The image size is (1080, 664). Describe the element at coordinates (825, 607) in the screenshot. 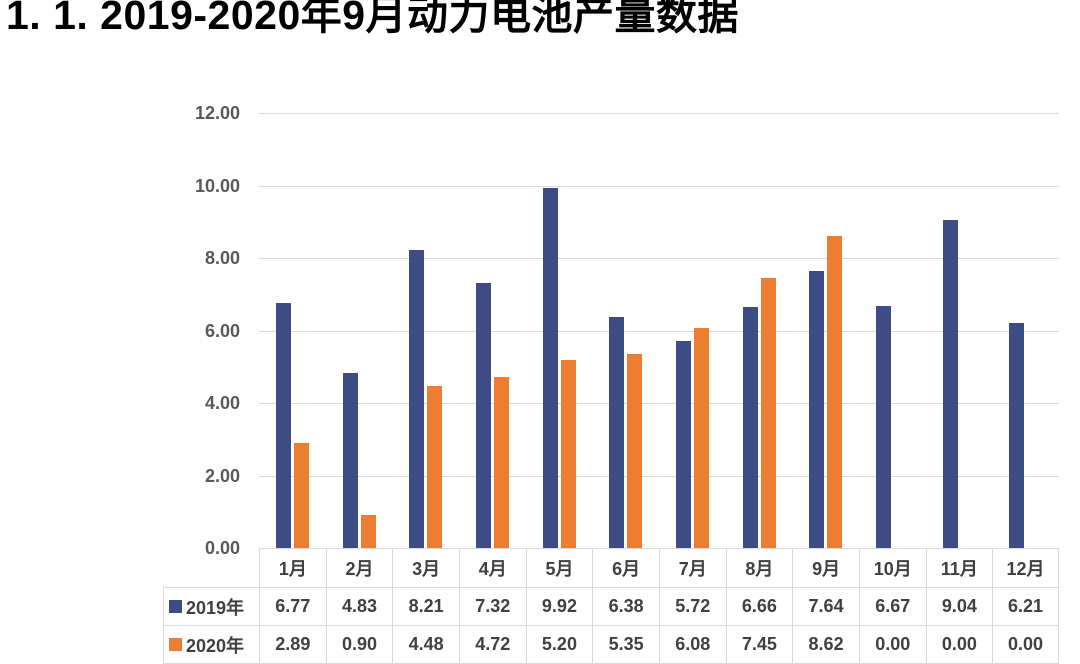

I see `value-cell: 7.64` at that location.